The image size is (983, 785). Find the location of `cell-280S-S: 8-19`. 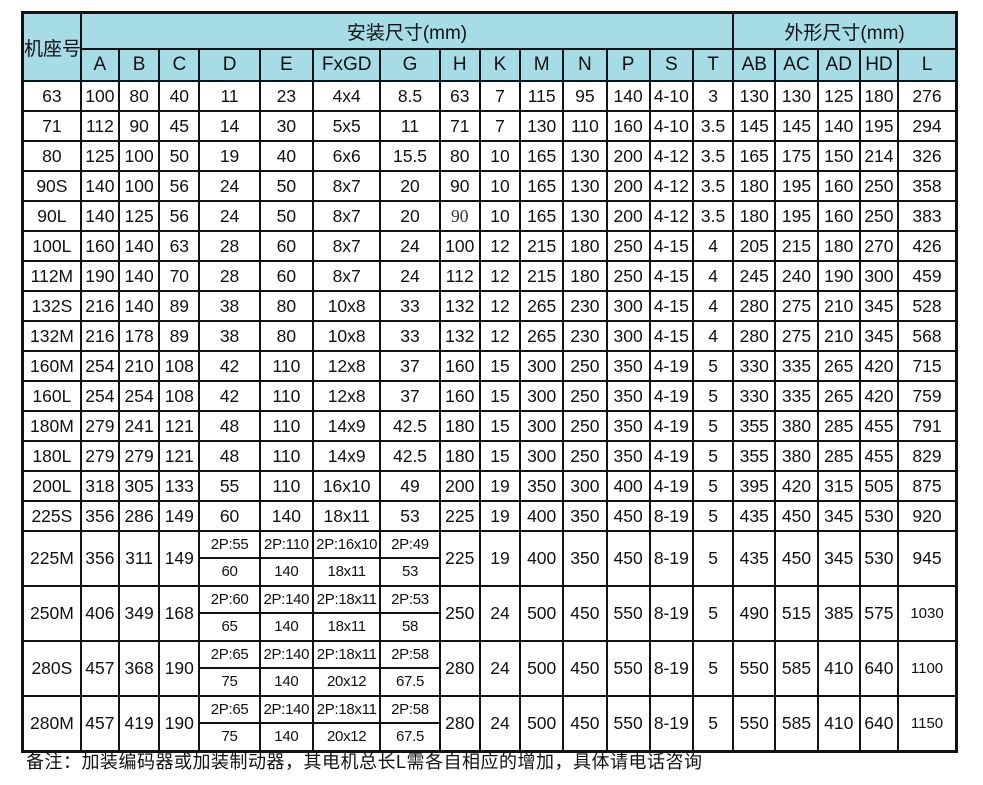

cell-280S-S: 8-19 is located at coordinates (671, 668).